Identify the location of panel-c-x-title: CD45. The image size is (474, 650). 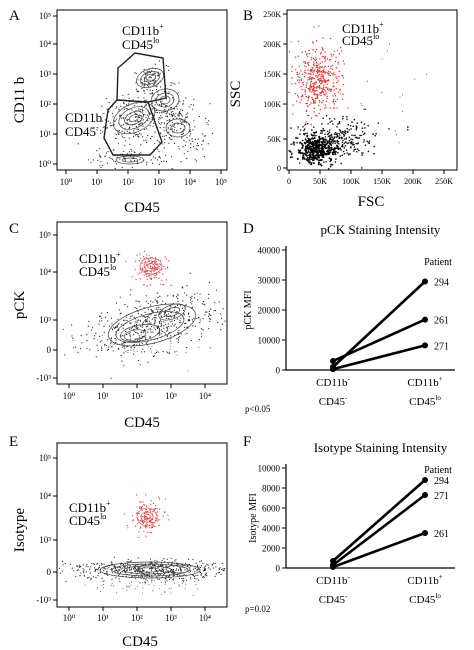
(142, 423).